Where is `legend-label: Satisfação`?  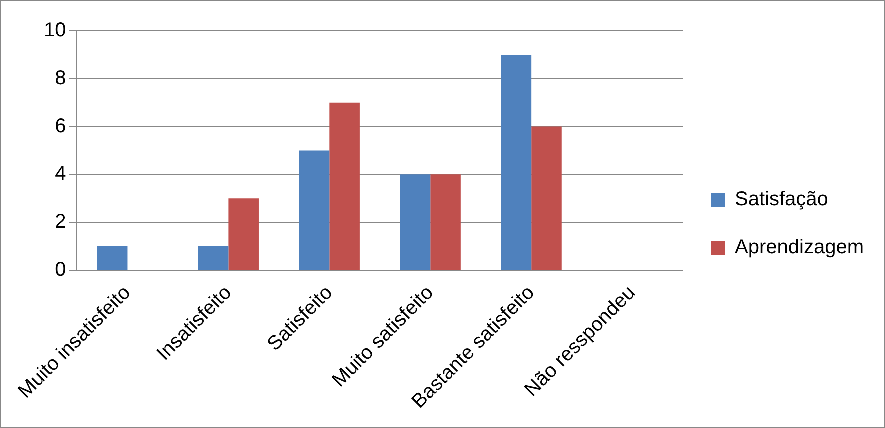 legend-label: Satisfação is located at coordinates (781, 199).